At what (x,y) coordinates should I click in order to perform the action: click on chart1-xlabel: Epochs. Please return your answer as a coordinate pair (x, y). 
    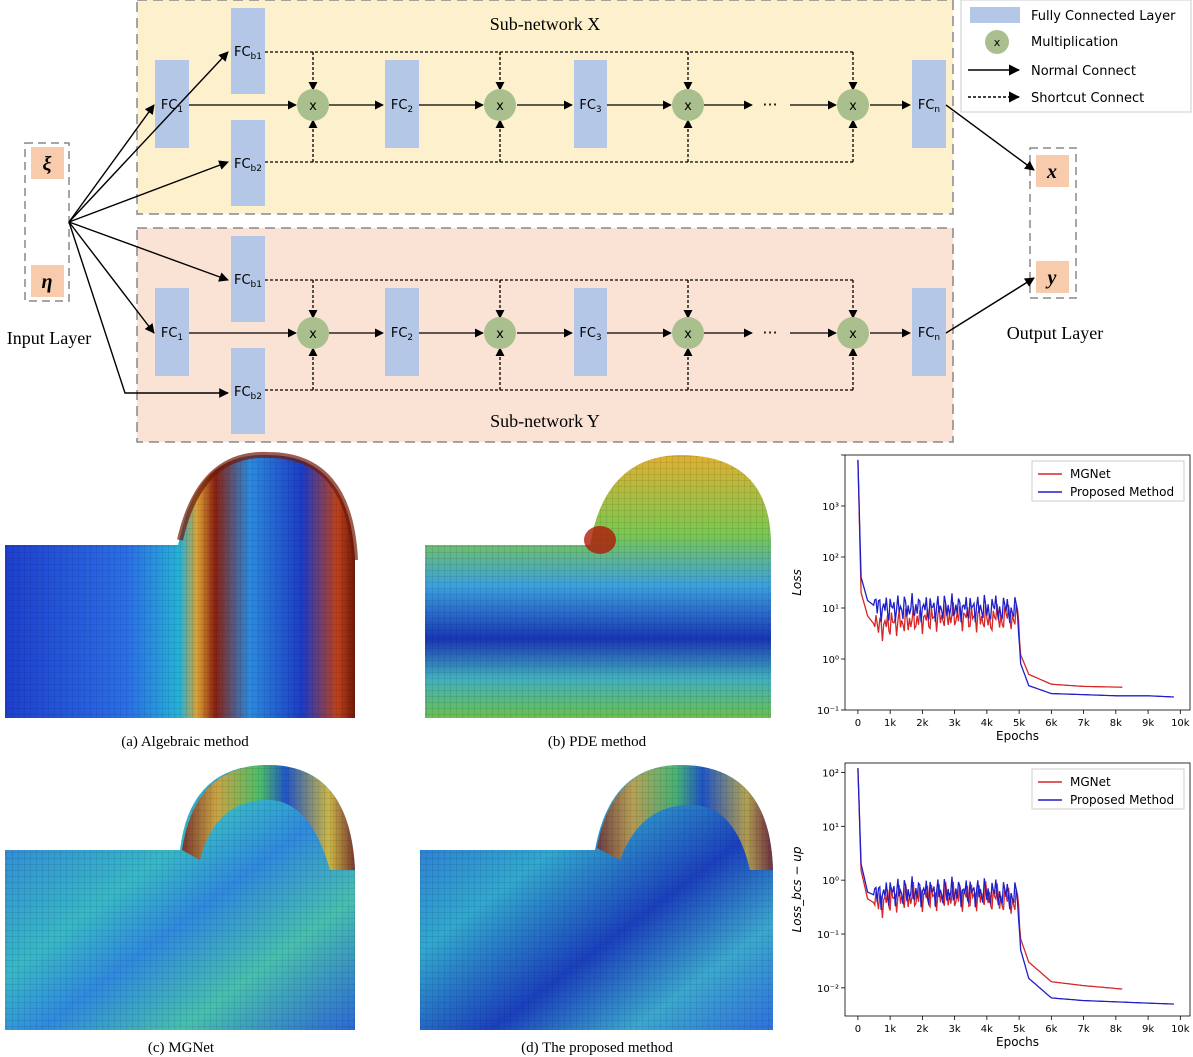
    Looking at the image, I should click on (1017, 736).